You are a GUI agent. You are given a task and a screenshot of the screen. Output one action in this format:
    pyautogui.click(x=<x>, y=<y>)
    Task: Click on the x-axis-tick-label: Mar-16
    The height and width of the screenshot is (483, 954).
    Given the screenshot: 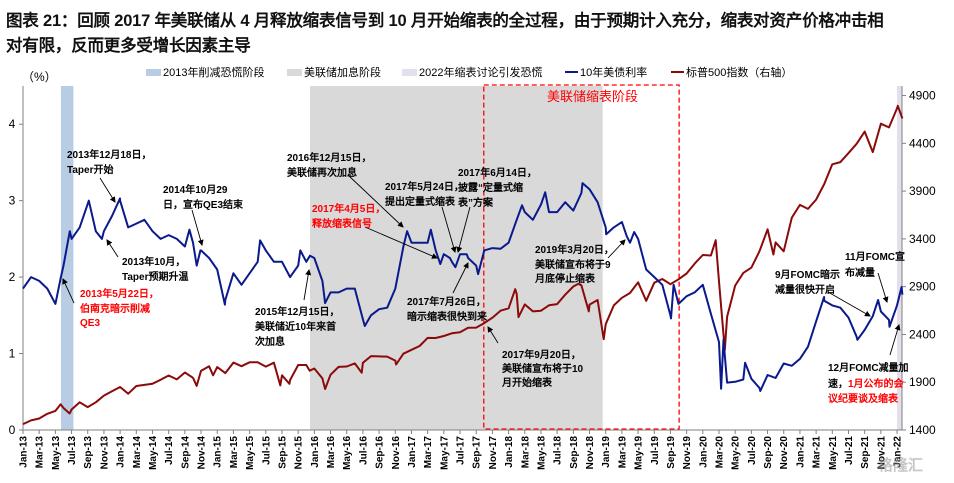 What is the action you would take?
    pyautogui.click(x=331, y=452)
    